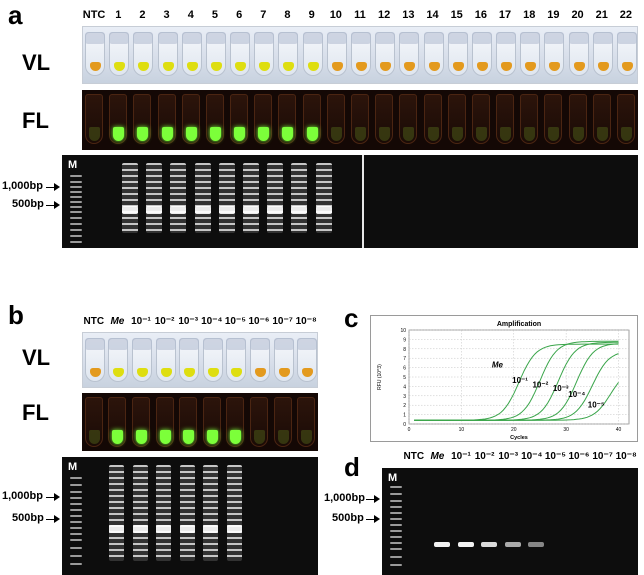  I want to click on panel-a-lane-label: 18, so click(529, 15).